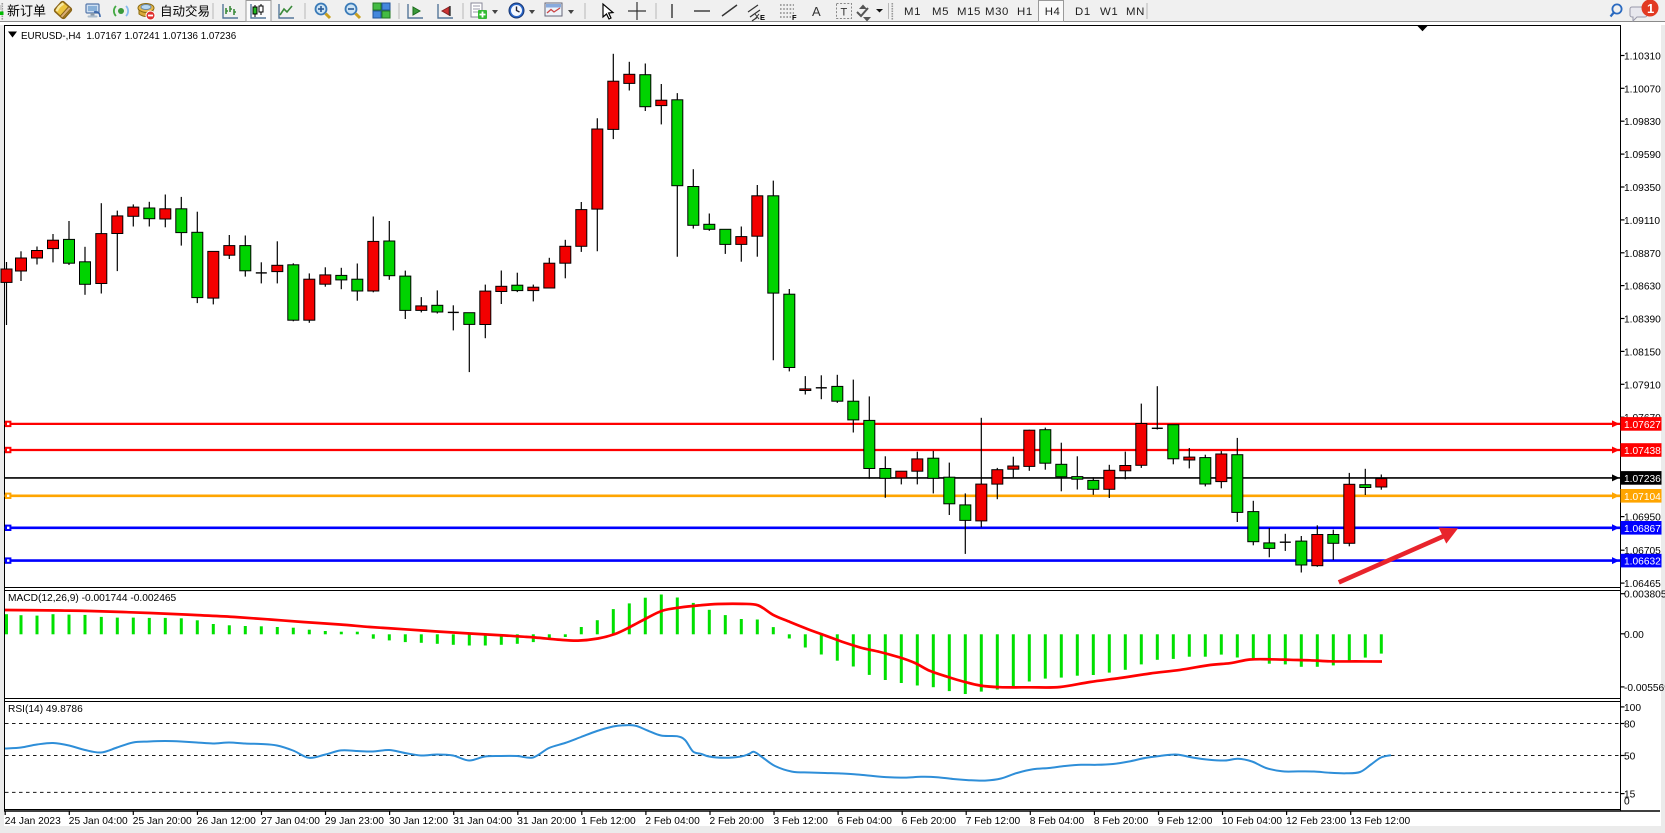  I want to click on svg-text: 6 Feb 20:00, so click(929, 821).